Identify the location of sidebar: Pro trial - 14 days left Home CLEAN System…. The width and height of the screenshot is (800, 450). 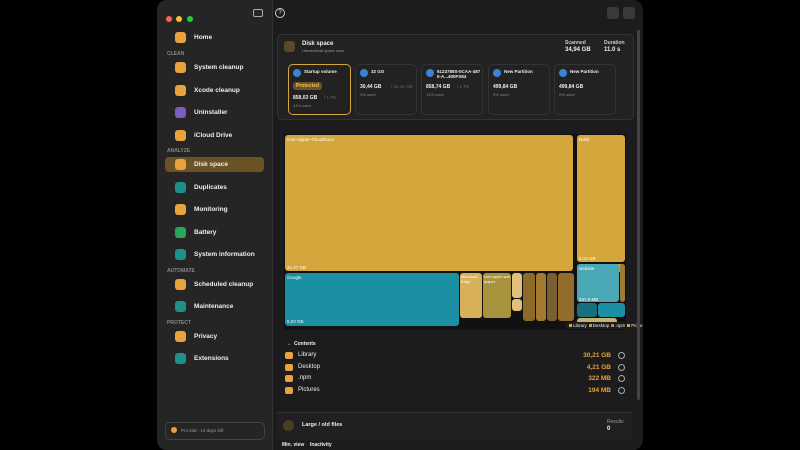
(215, 225).